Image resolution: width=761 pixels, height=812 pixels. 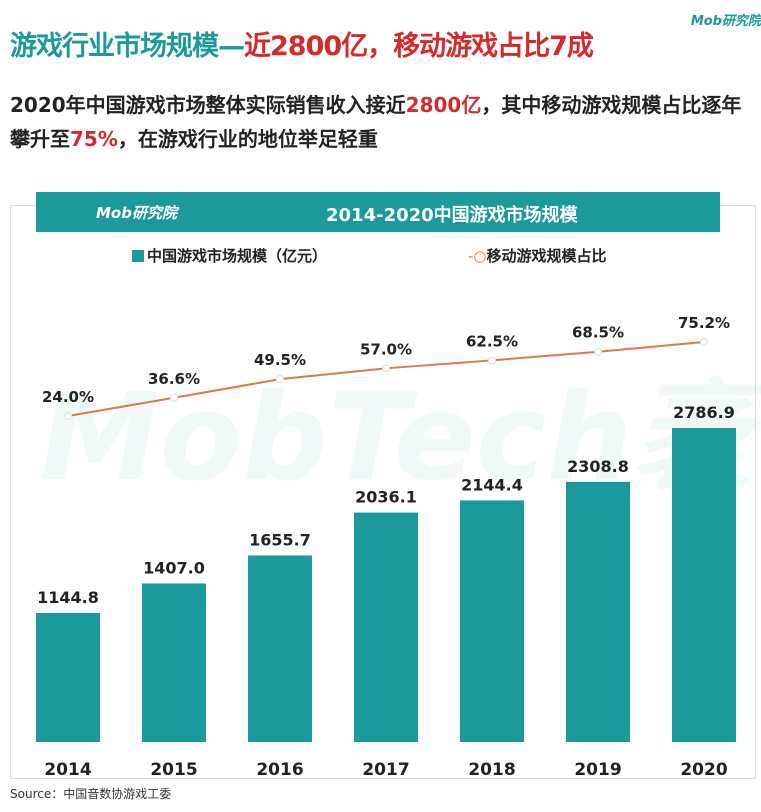 I want to click on legend-bar: 中国游戏市场规模（亿元）, so click(x=229, y=255).